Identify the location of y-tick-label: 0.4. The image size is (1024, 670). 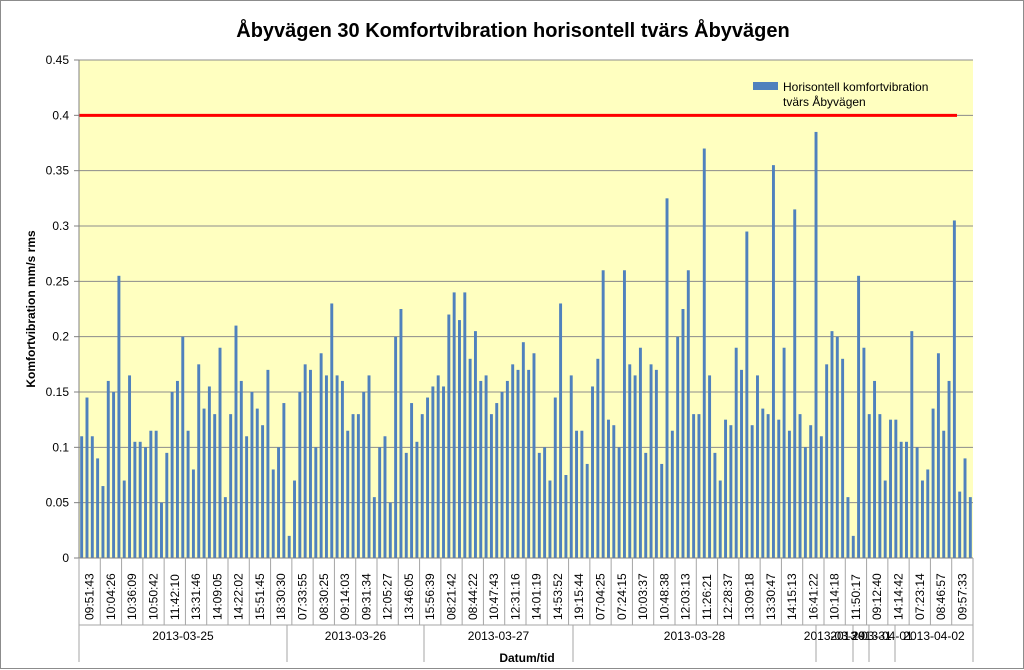
(60, 115).